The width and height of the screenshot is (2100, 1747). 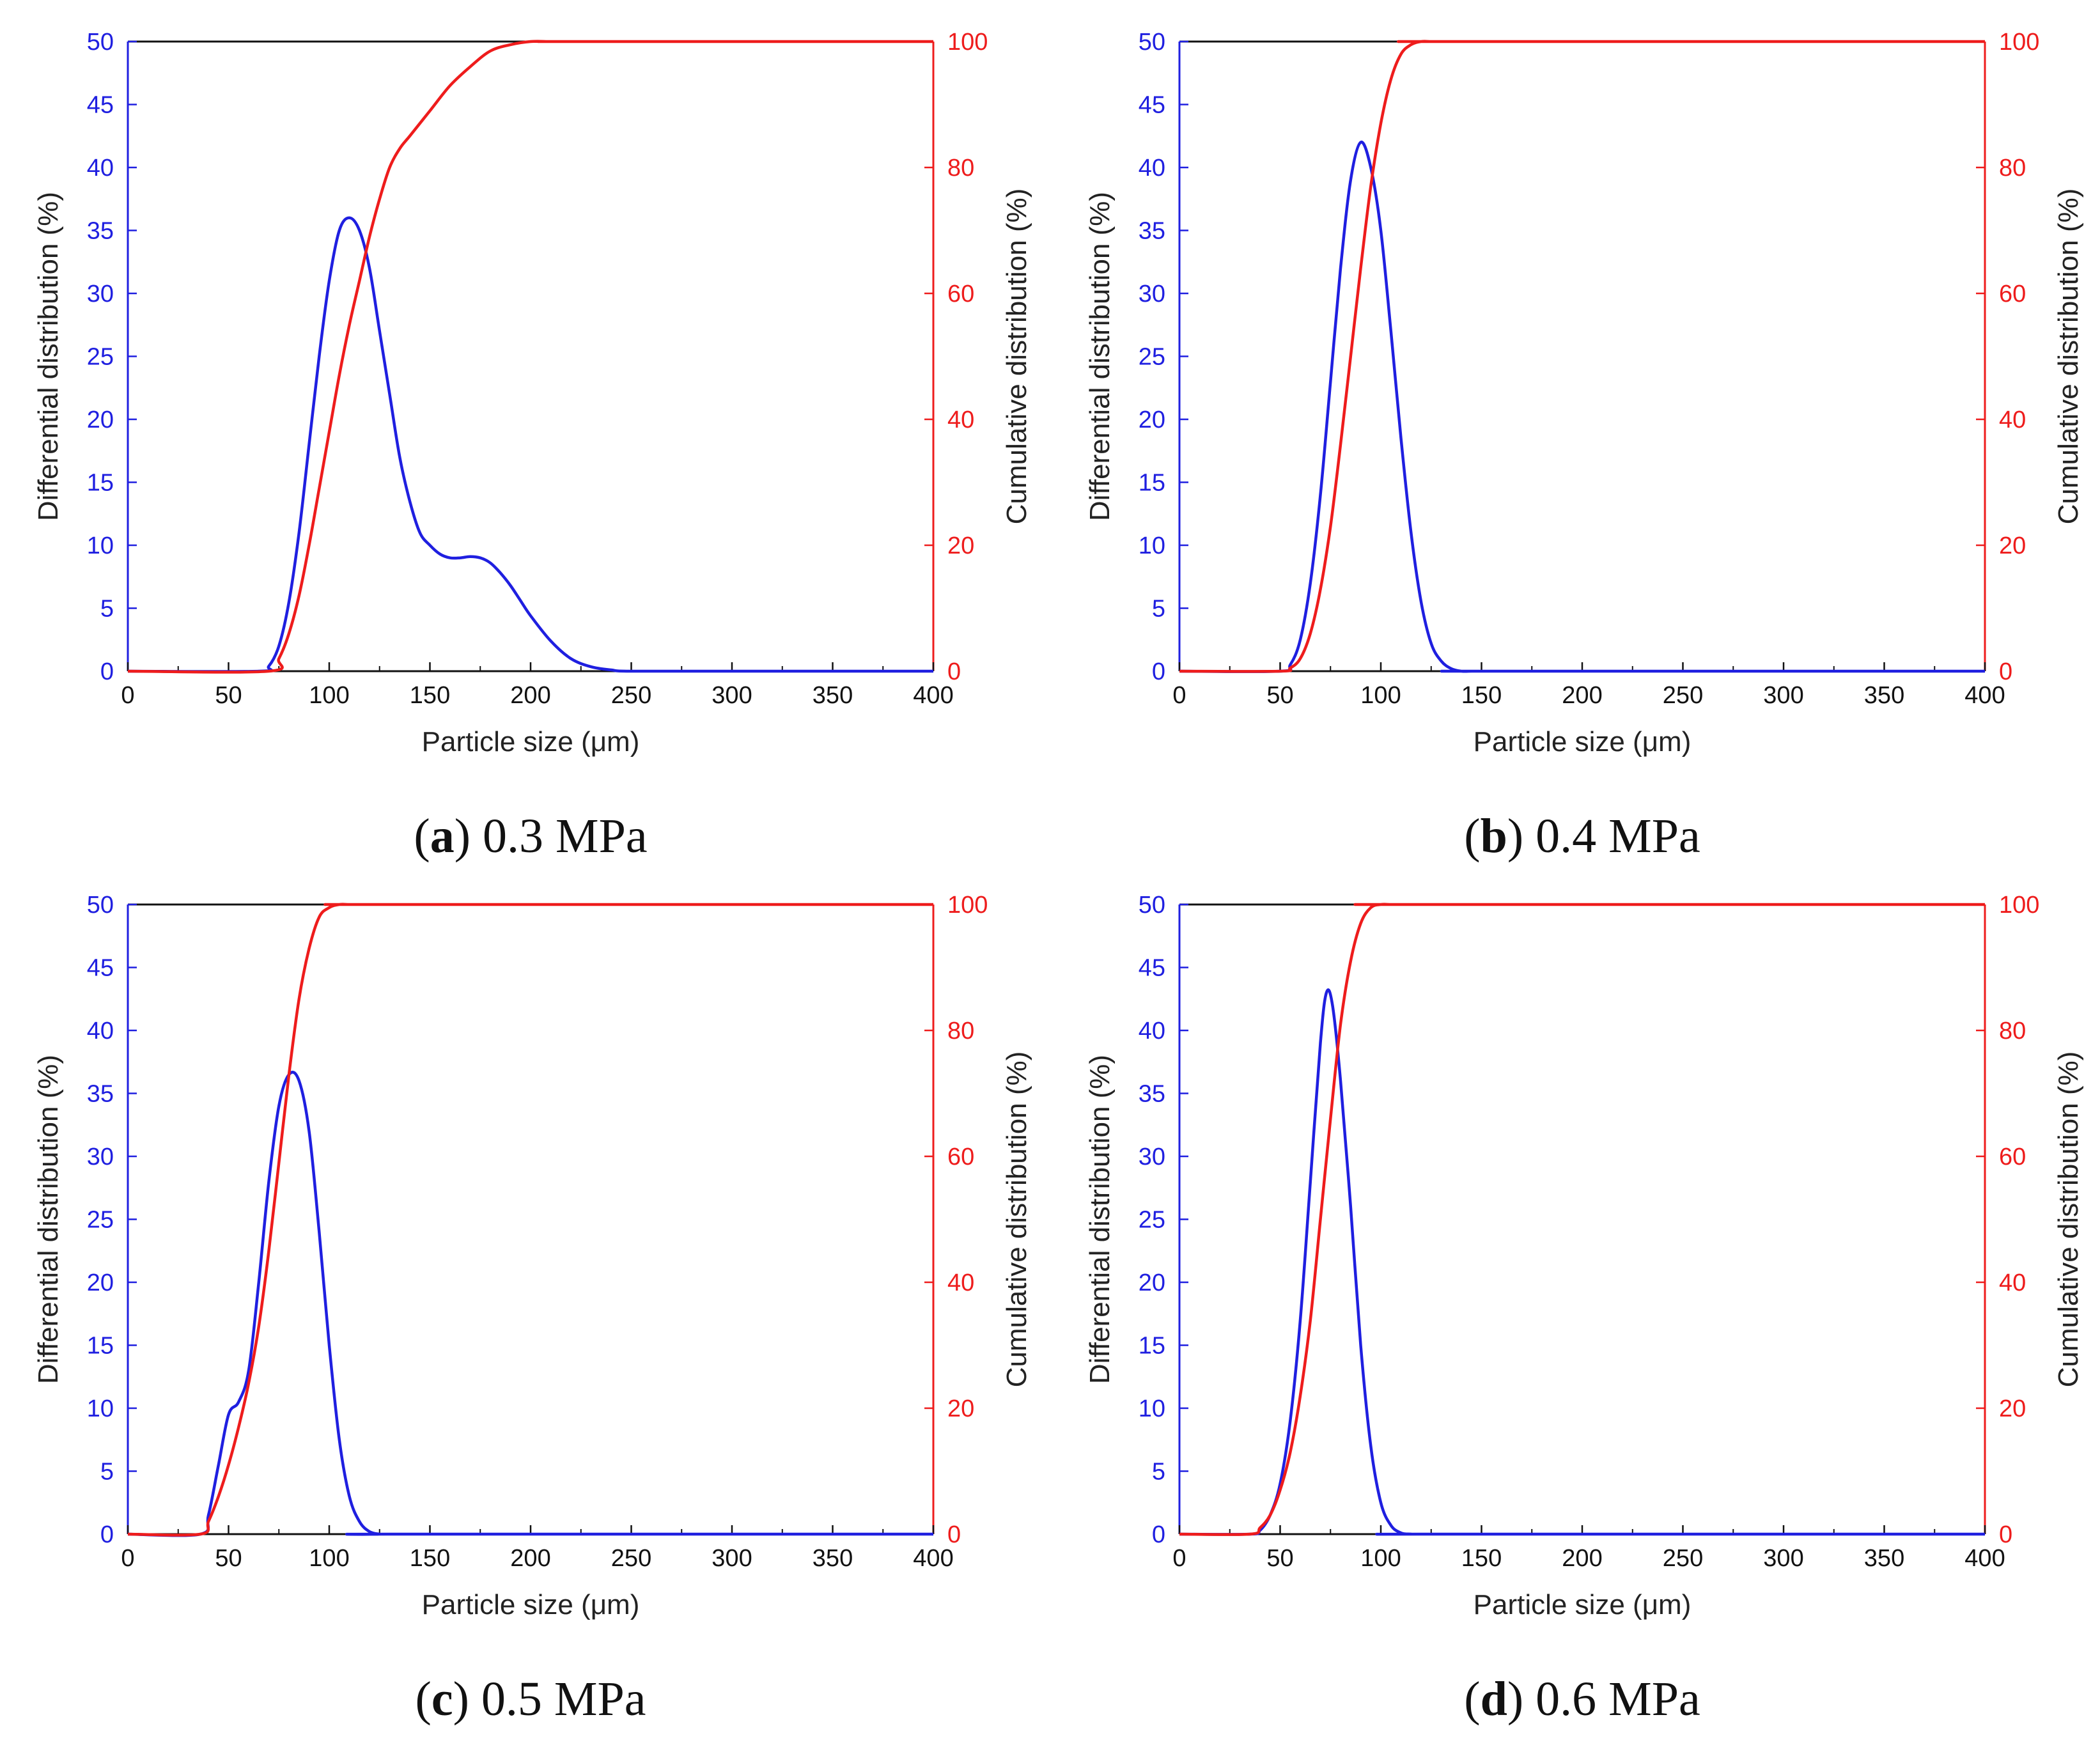 What do you see at coordinates (530, 1699) in the screenshot?
I see `caption-c: (c) 0.5 MPa` at bounding box center [530, 1699].